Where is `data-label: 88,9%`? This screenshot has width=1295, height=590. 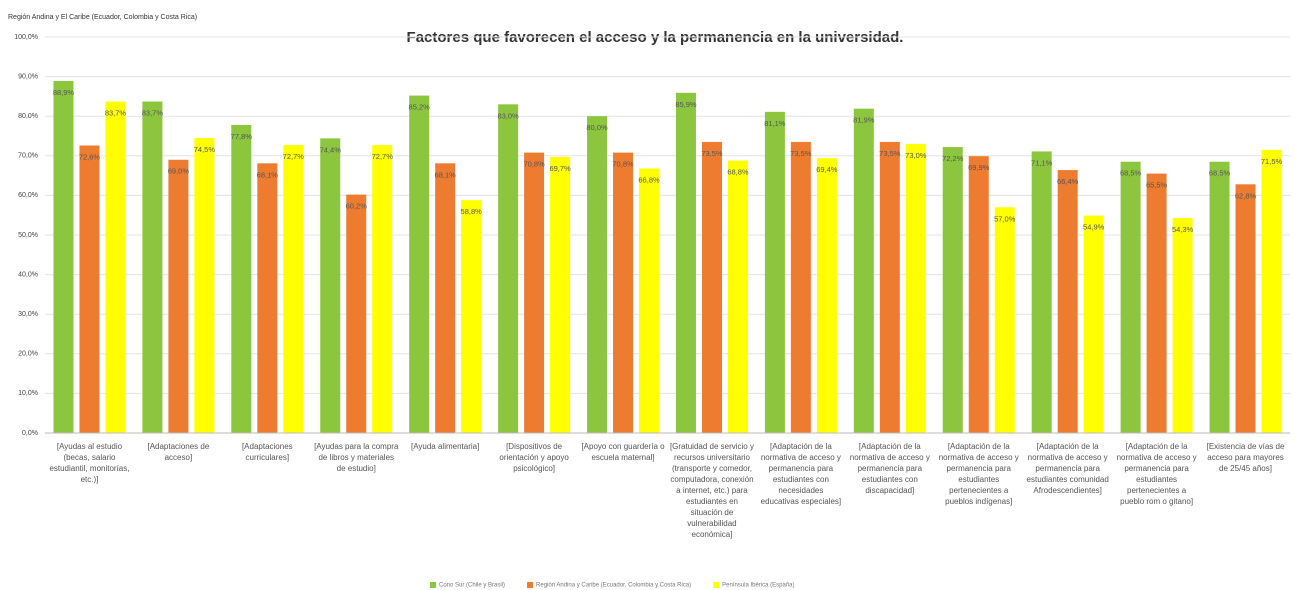
data-label: 88,9% is located at coordinates (64, 92).